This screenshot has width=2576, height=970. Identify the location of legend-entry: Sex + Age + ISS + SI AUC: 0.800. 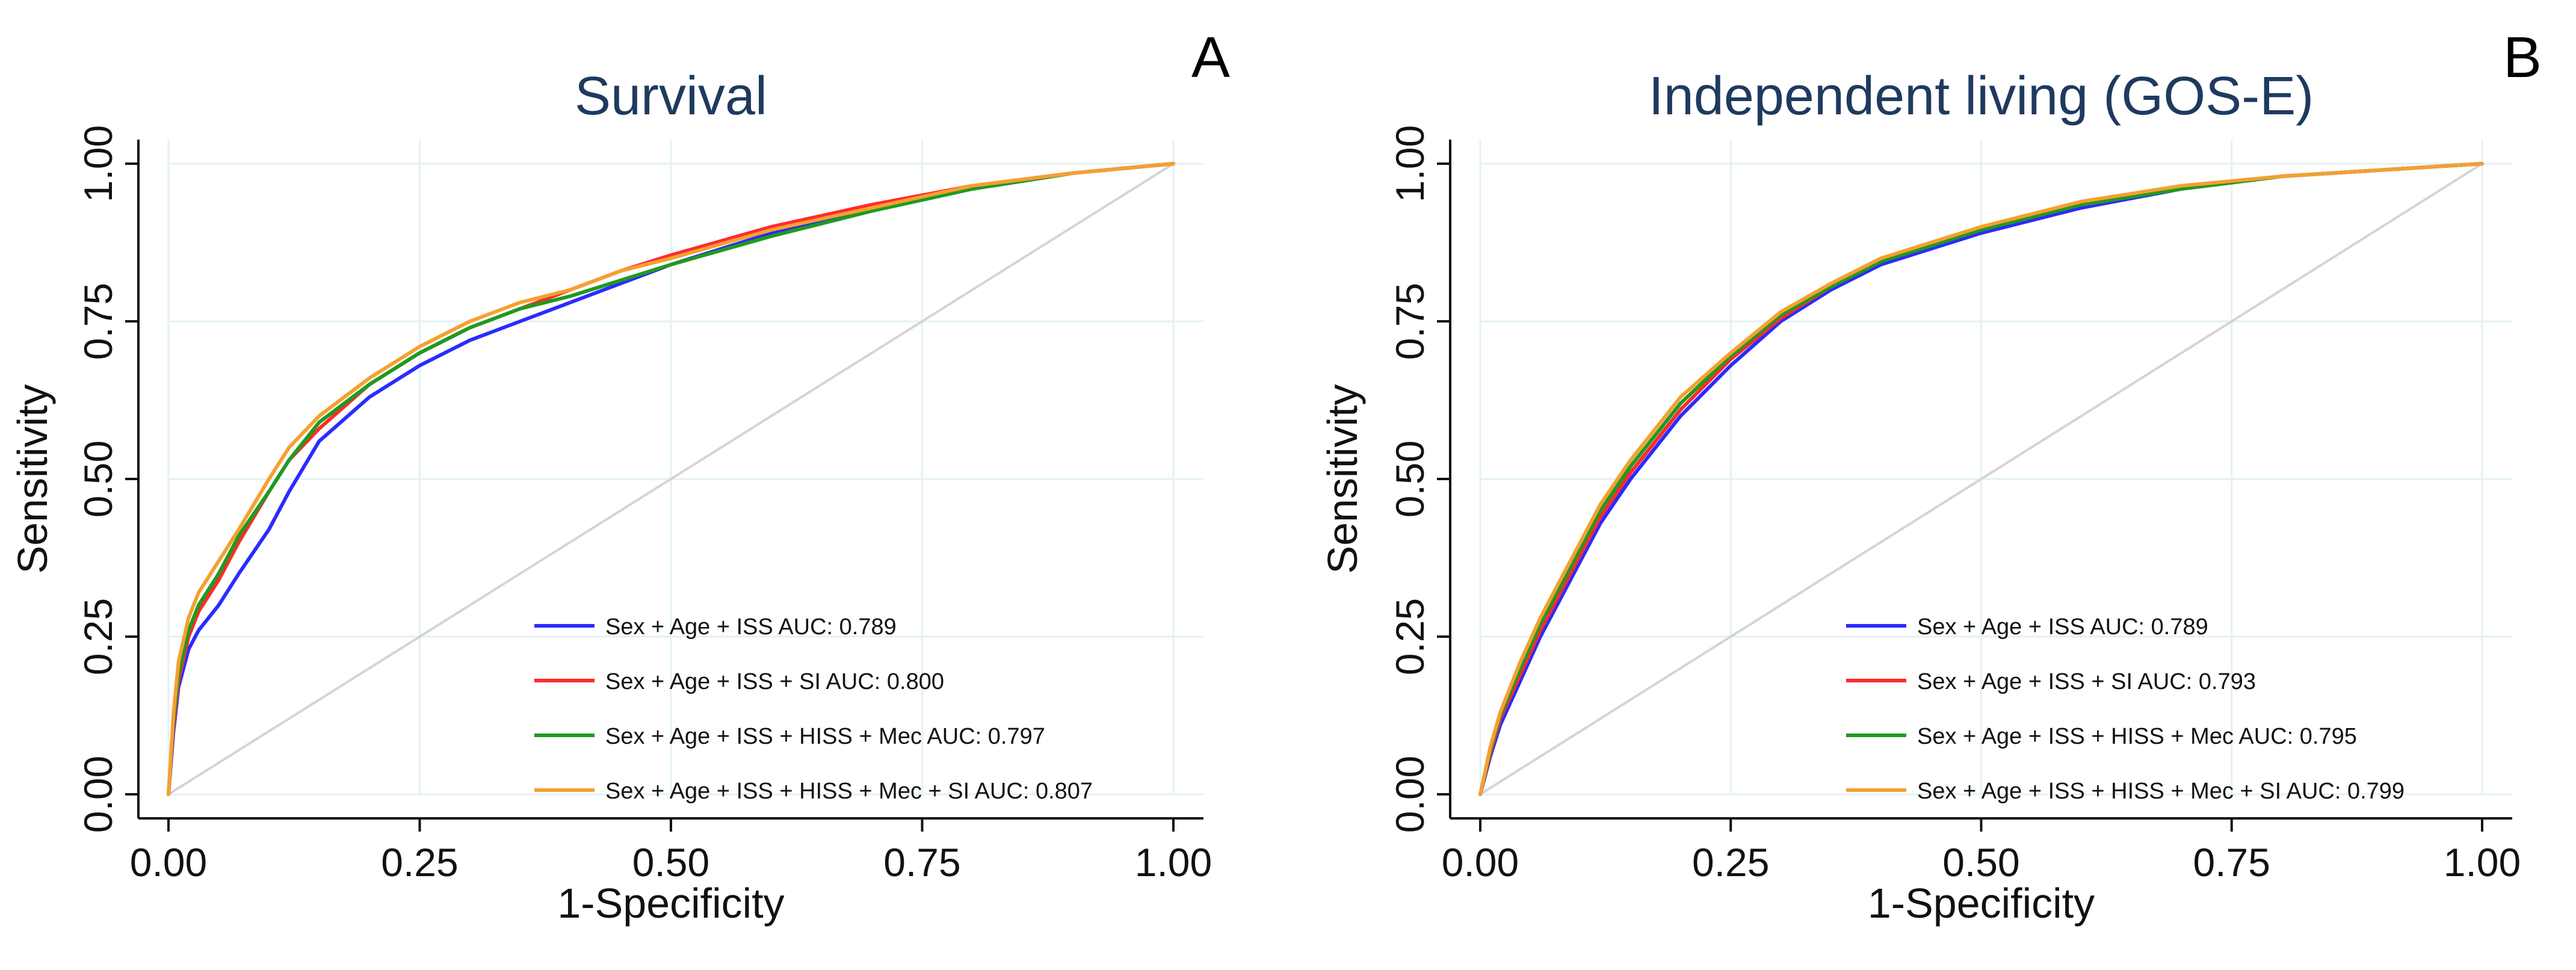
(774, 681).